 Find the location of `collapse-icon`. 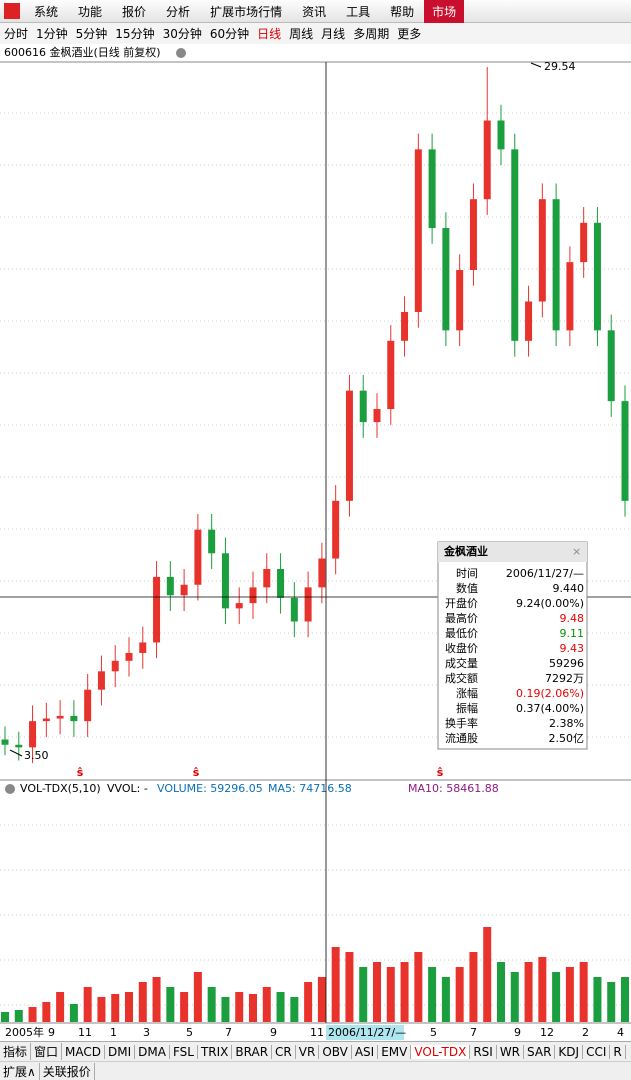

collapse-icon is located at coordinates (10, 789).